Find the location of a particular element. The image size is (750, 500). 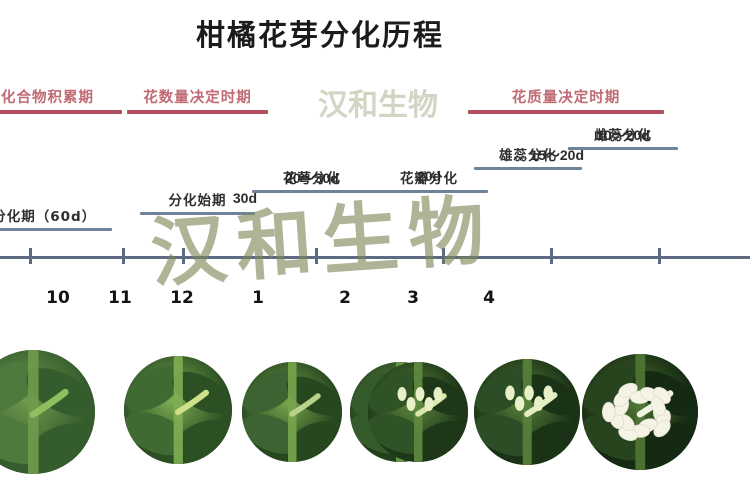

month-label-12: 12 is located at coordinates (182, 298).